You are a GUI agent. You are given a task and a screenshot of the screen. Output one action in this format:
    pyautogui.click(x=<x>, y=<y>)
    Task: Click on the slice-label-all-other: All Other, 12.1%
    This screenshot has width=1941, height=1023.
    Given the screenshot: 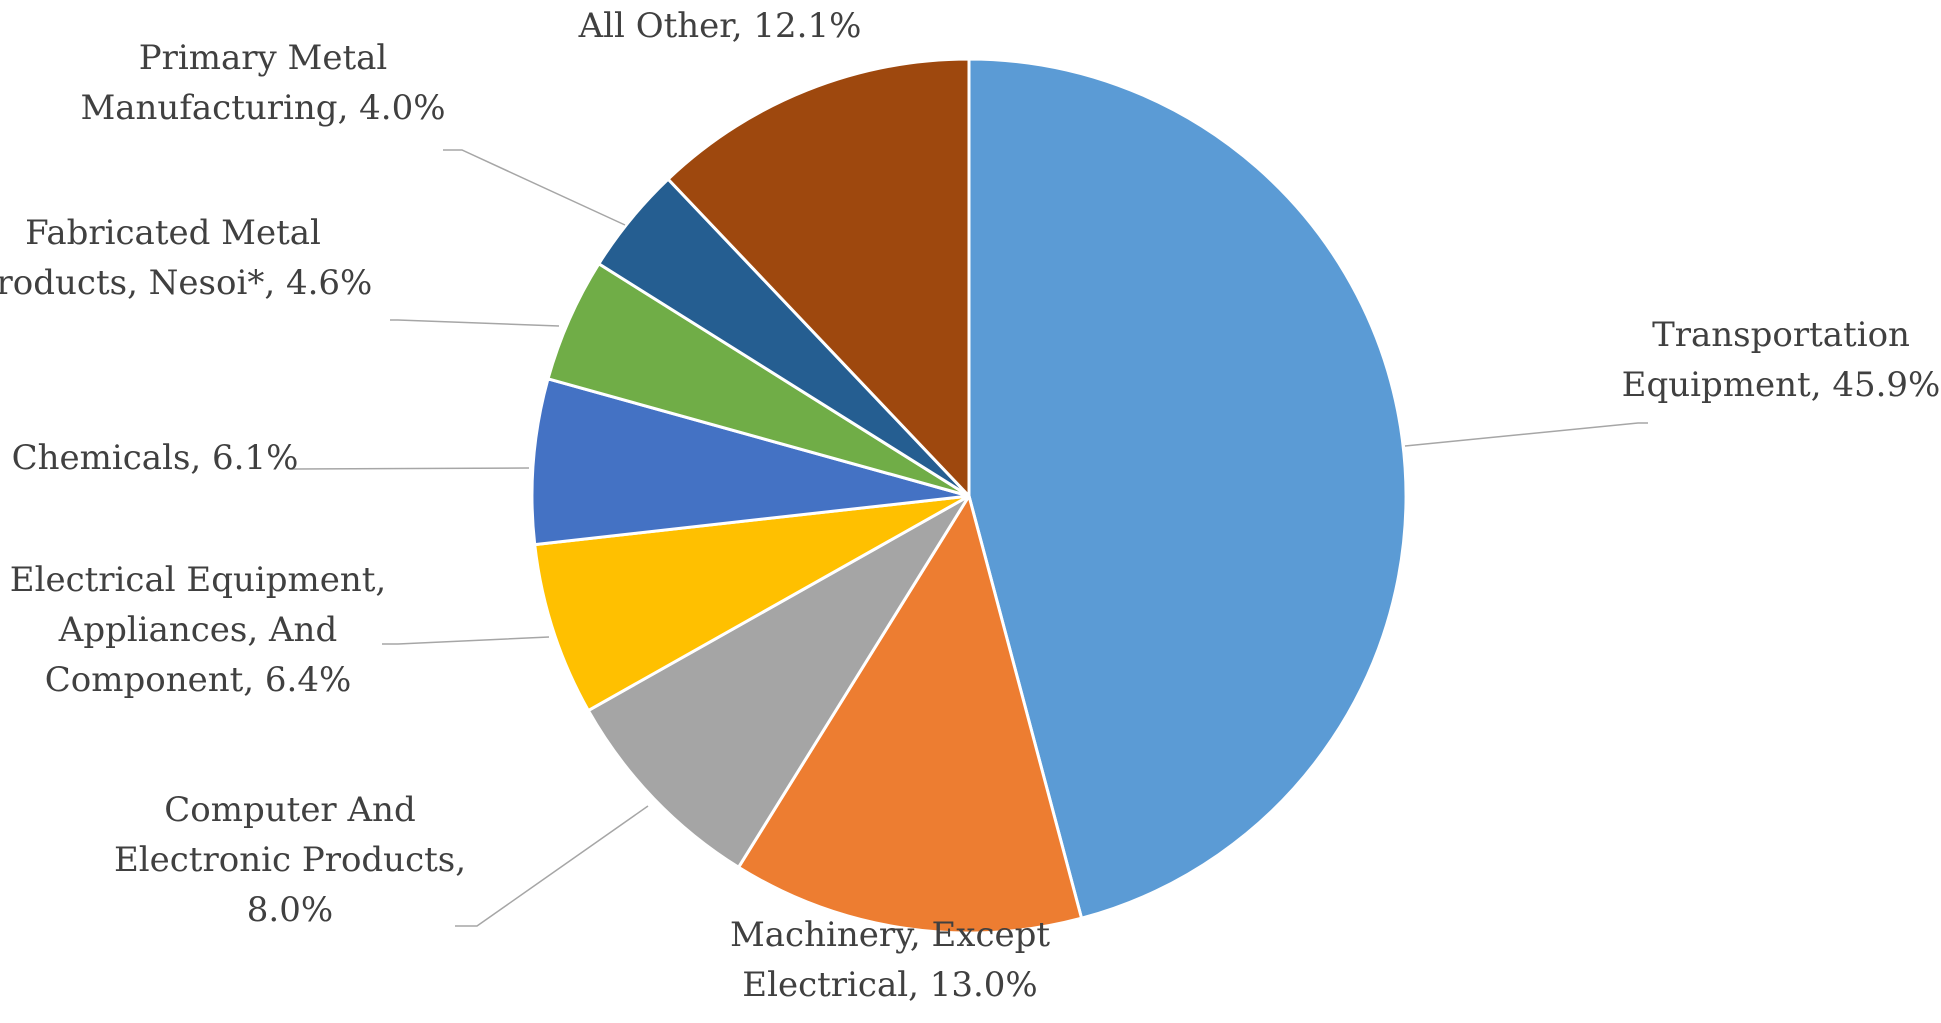 What is the action you would take?
    pyautogui.click(x=720, y=26)
    